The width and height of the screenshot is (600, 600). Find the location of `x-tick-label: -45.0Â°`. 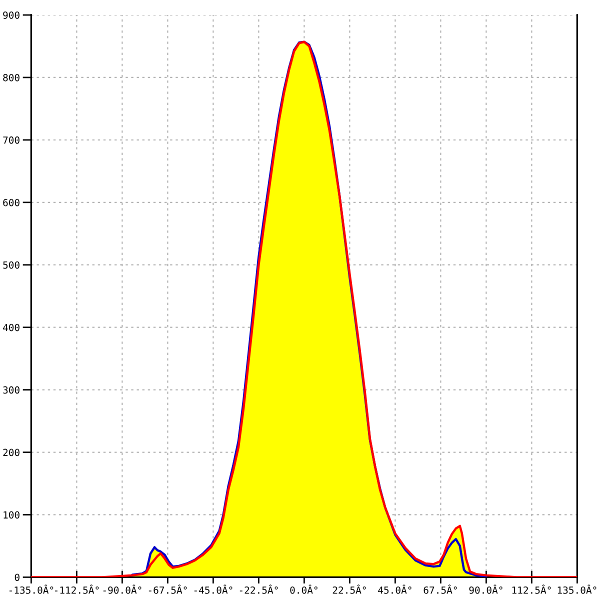

x-tick-label: -45.0Â° is located at coordinates (213, 589).